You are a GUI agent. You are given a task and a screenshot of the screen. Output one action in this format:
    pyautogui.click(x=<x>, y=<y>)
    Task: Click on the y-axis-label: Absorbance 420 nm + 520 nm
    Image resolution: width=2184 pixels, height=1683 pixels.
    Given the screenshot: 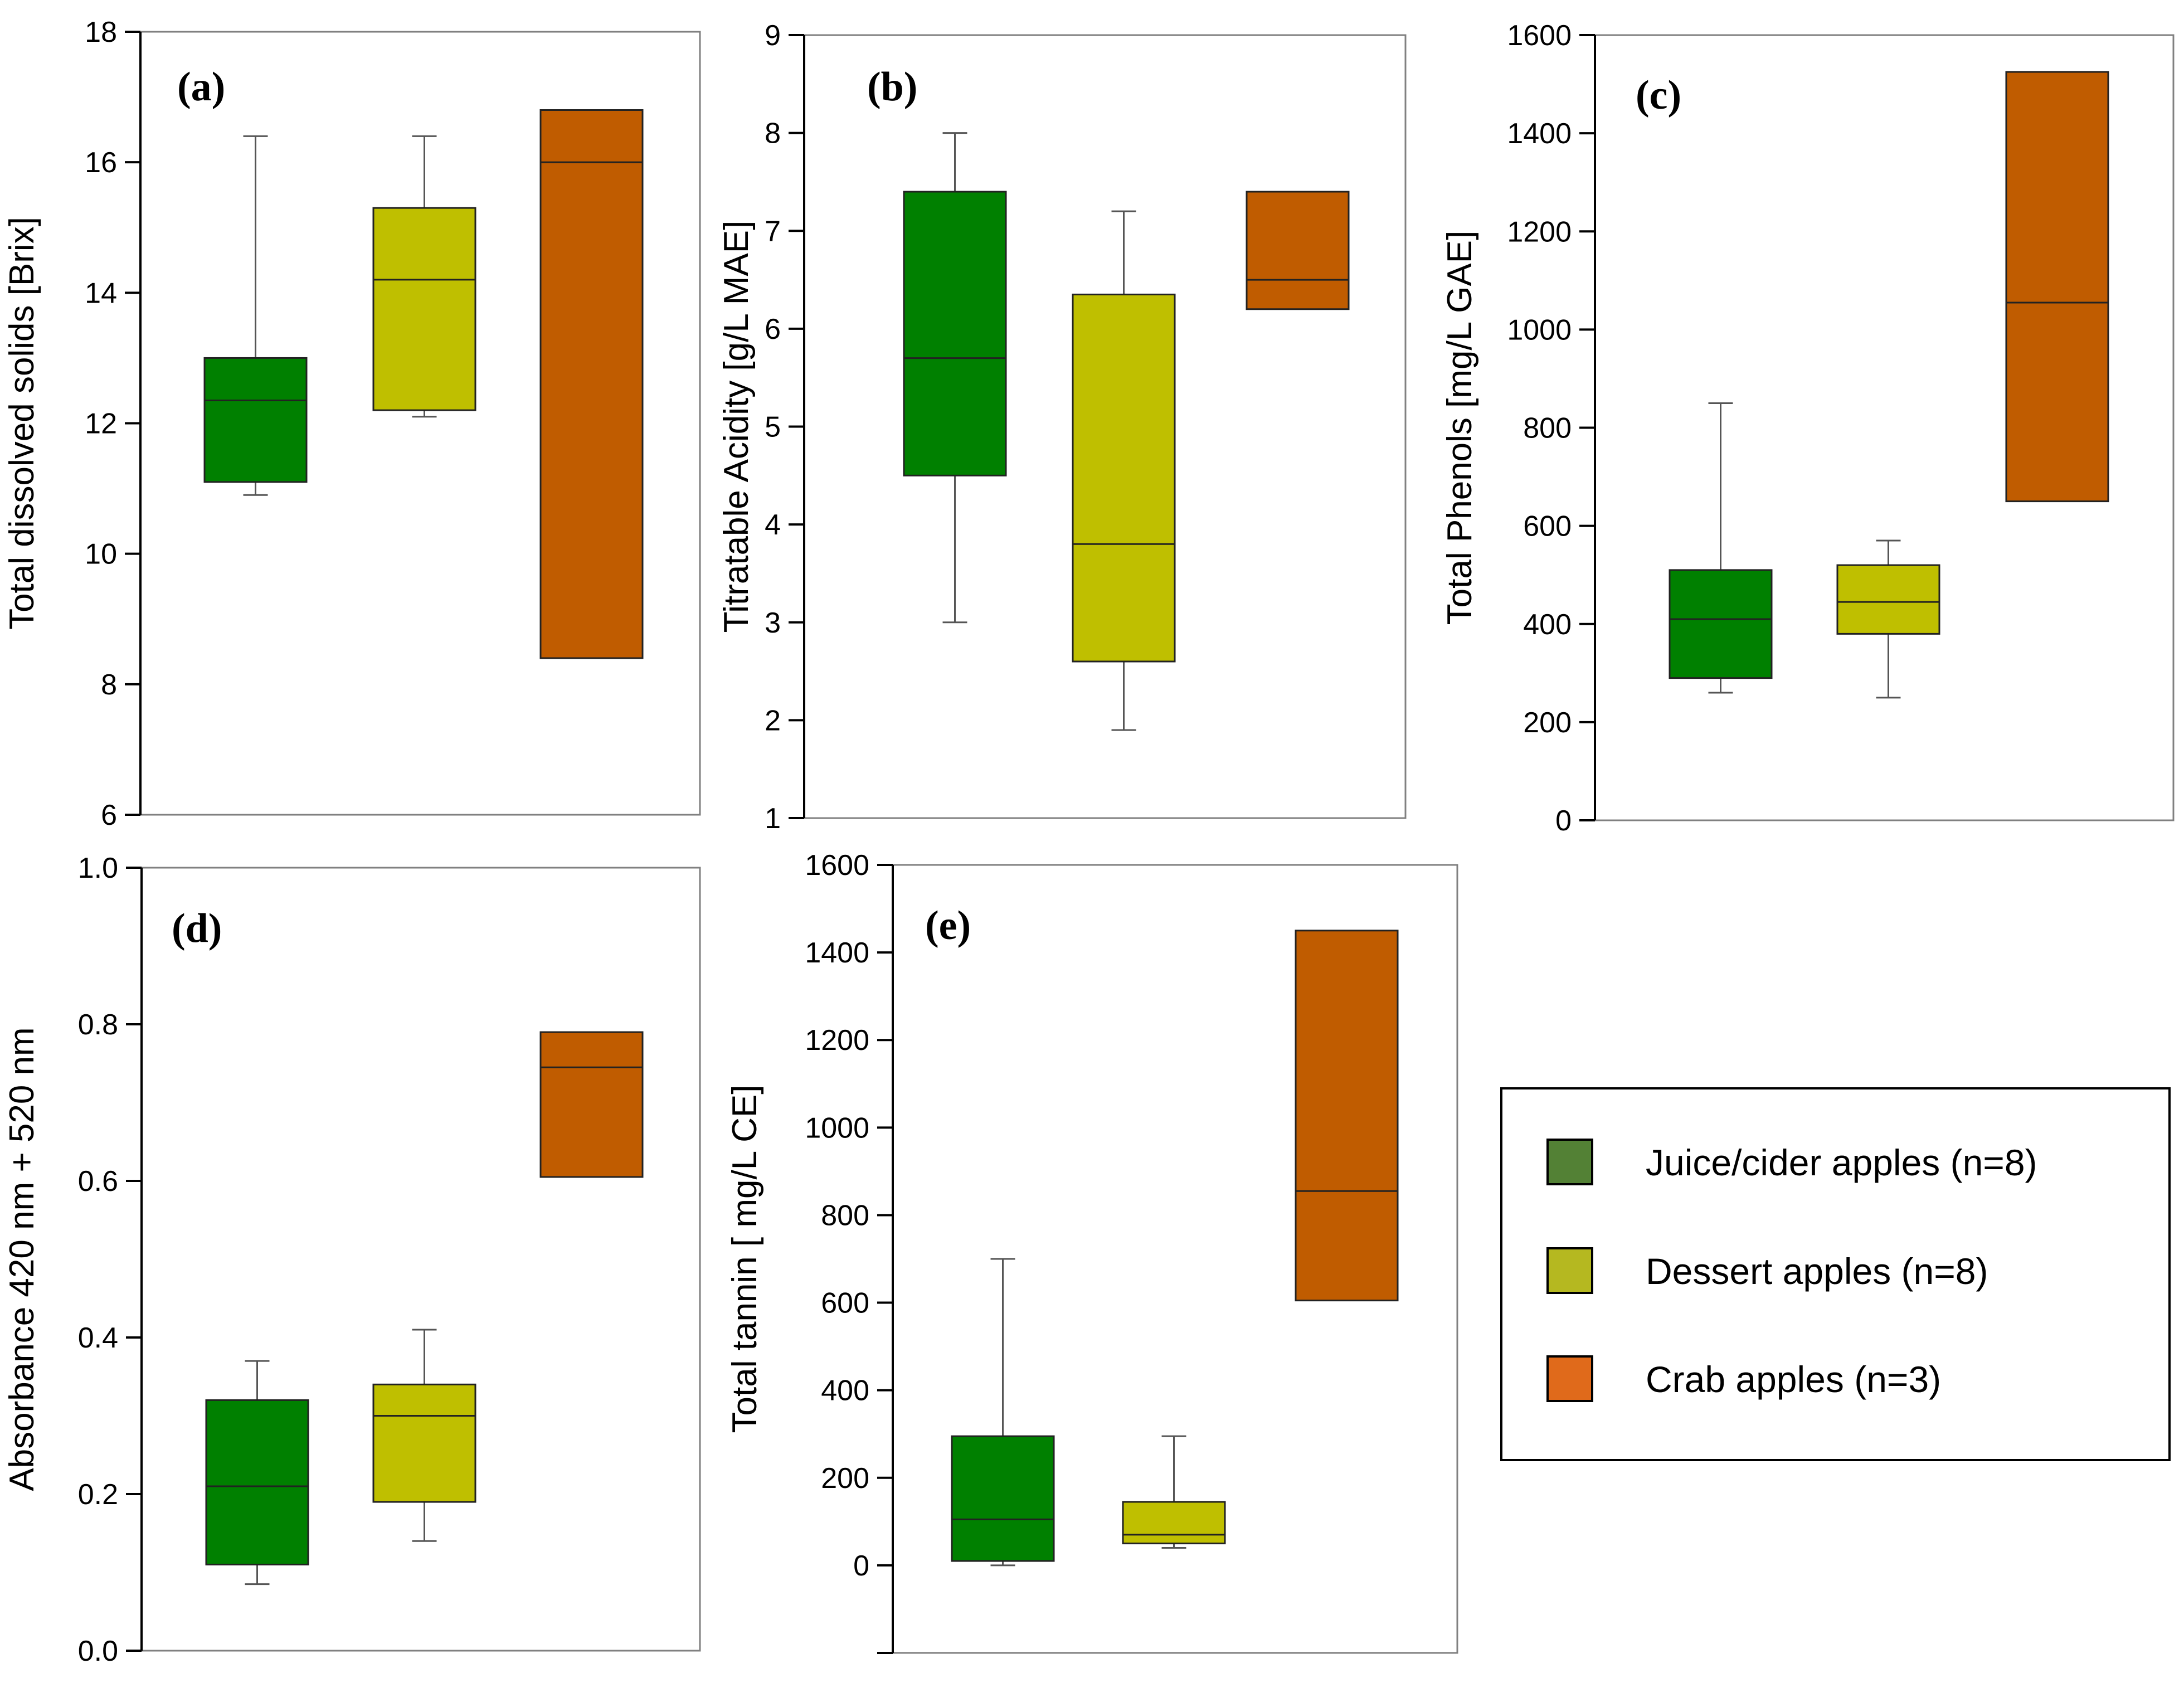 What is the action you would take?
    pyautogui.click(x=22, y=1259)
    